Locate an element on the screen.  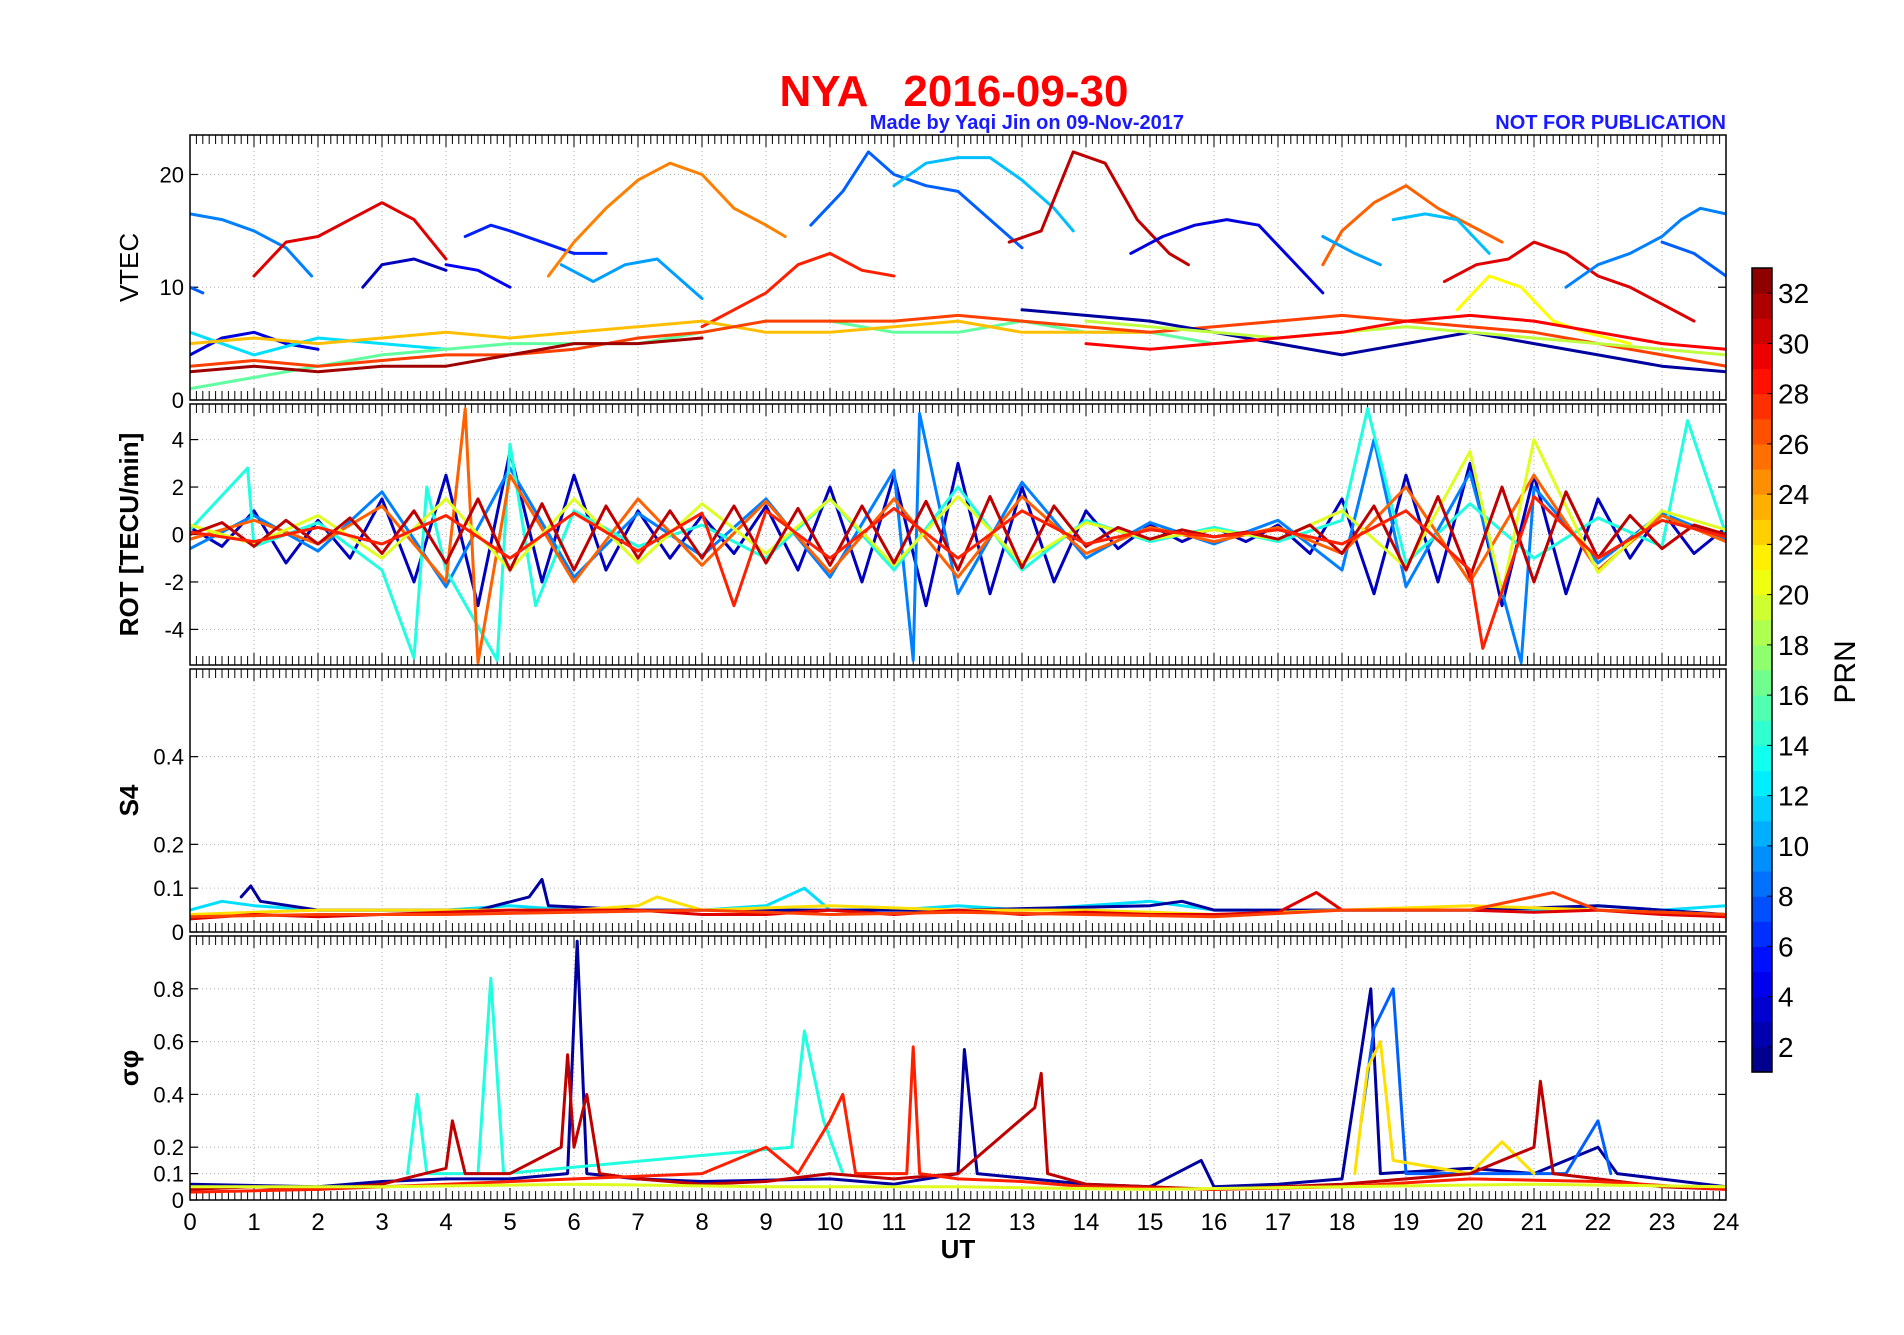
y-tick-label: 0.2 is located at coordinates (168, 1147).